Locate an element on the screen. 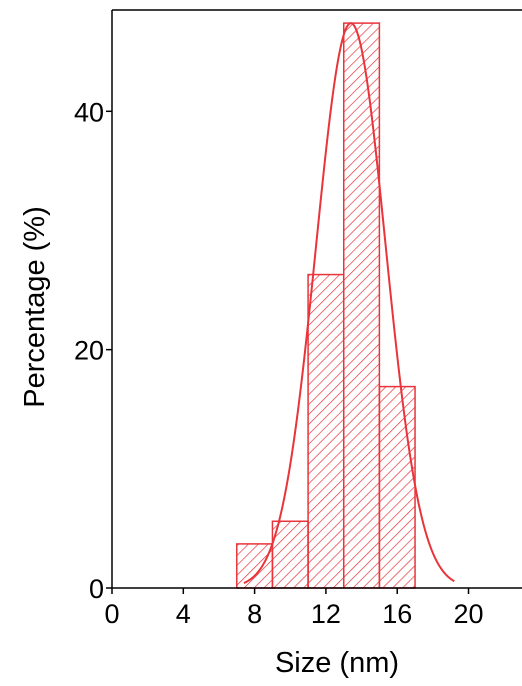 Image resolution: width=522 pixels, height=686 pixels. x-tick-label: 0 is located at coordinates (111, 614).